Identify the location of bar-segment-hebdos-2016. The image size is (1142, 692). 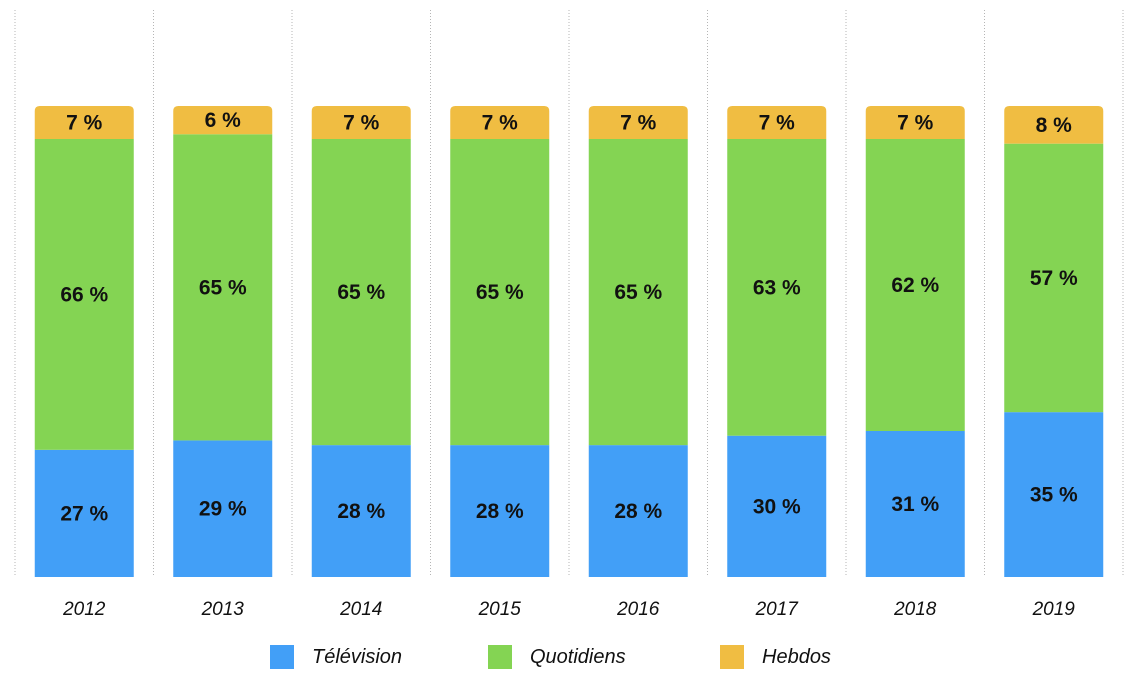
(638, 122).